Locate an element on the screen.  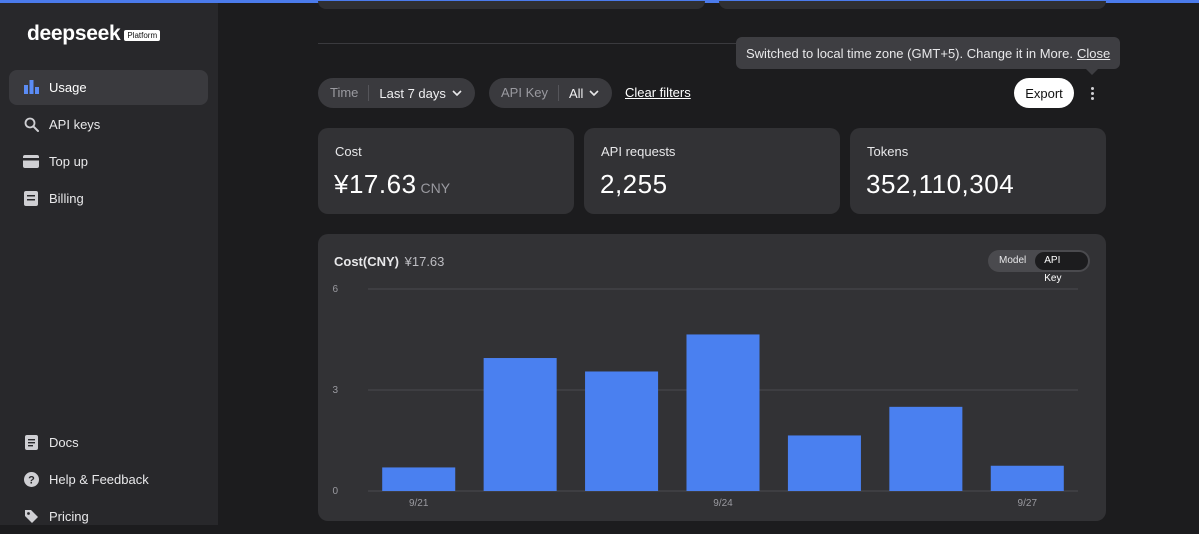
x-tick-label: 9/27 is located at coordinates (1028, 503).